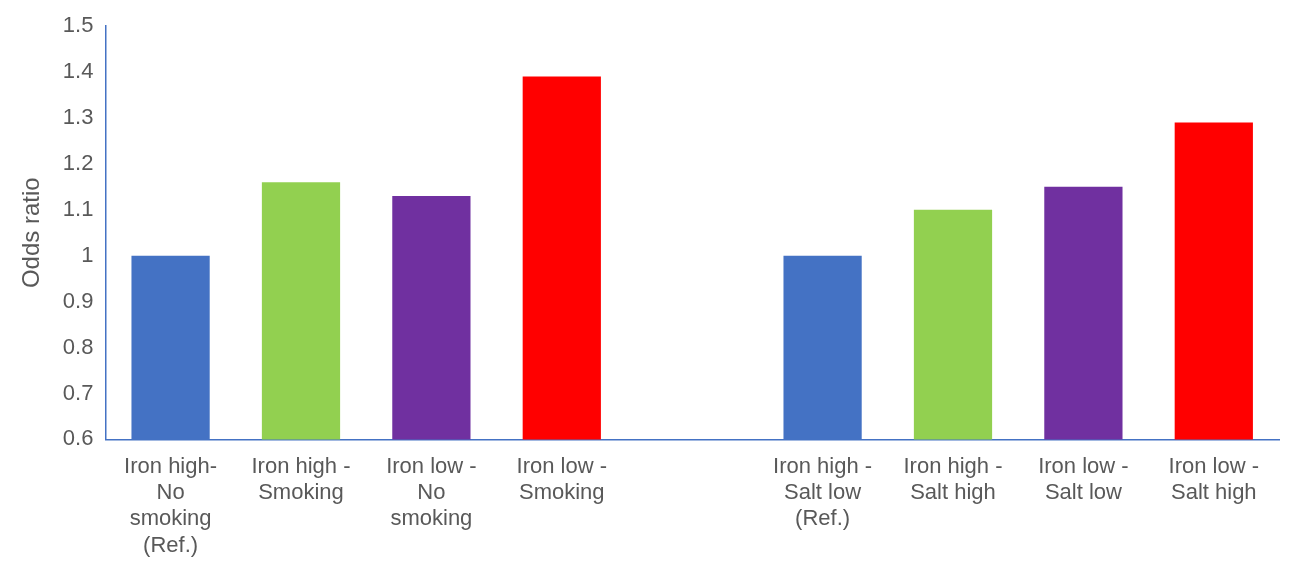 The image size is (1301, 577). Describe the element at coordinates (171, 504) in the screenshot. I see `x-tick-label: Iron high- No smoking (Ref.)` at that location.